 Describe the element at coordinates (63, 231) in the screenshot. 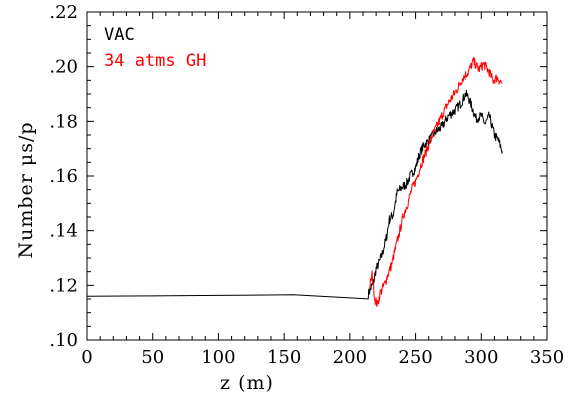

I see `y-tick-label: .14` at that location.